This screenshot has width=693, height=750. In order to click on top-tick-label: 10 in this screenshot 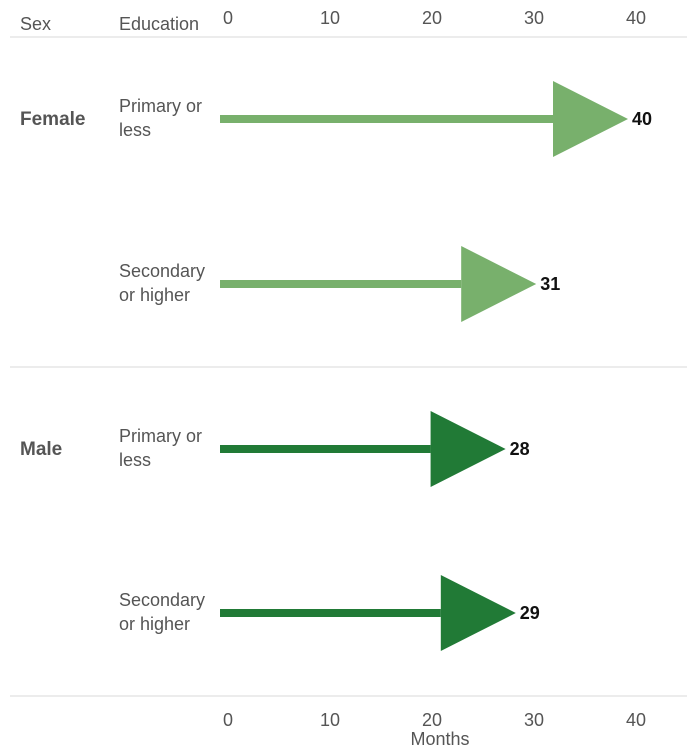, I will do `click(330, 18)`.